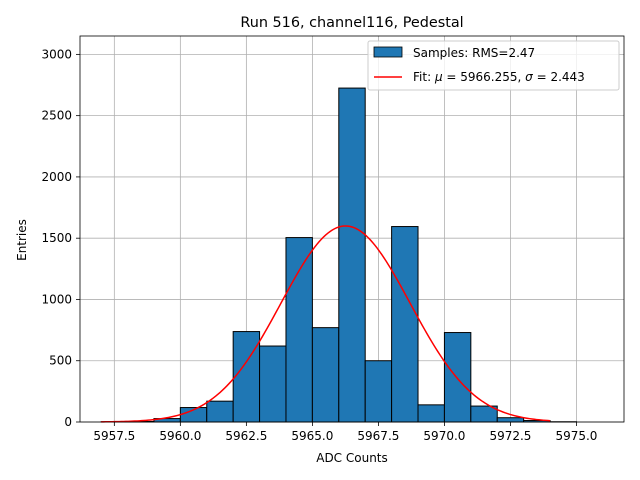  What do you see at coordinates (246, 436) in the screenshot?
I see `x-tick-label: 5962.5` at bounding box center [246, 436].